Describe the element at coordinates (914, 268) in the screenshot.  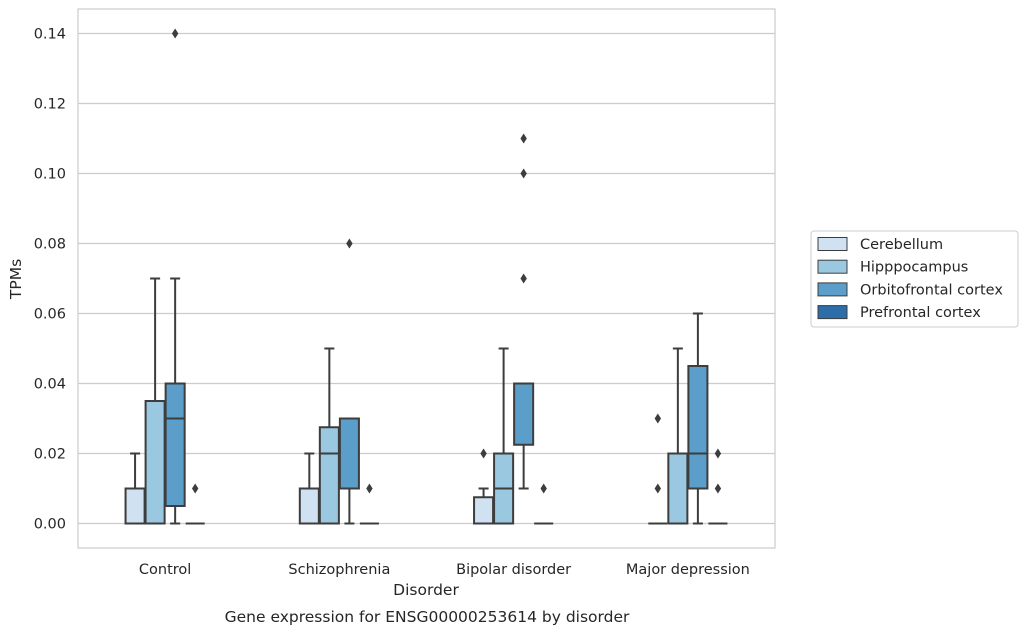
I see `legend-label: Hipppocampus` at that location.